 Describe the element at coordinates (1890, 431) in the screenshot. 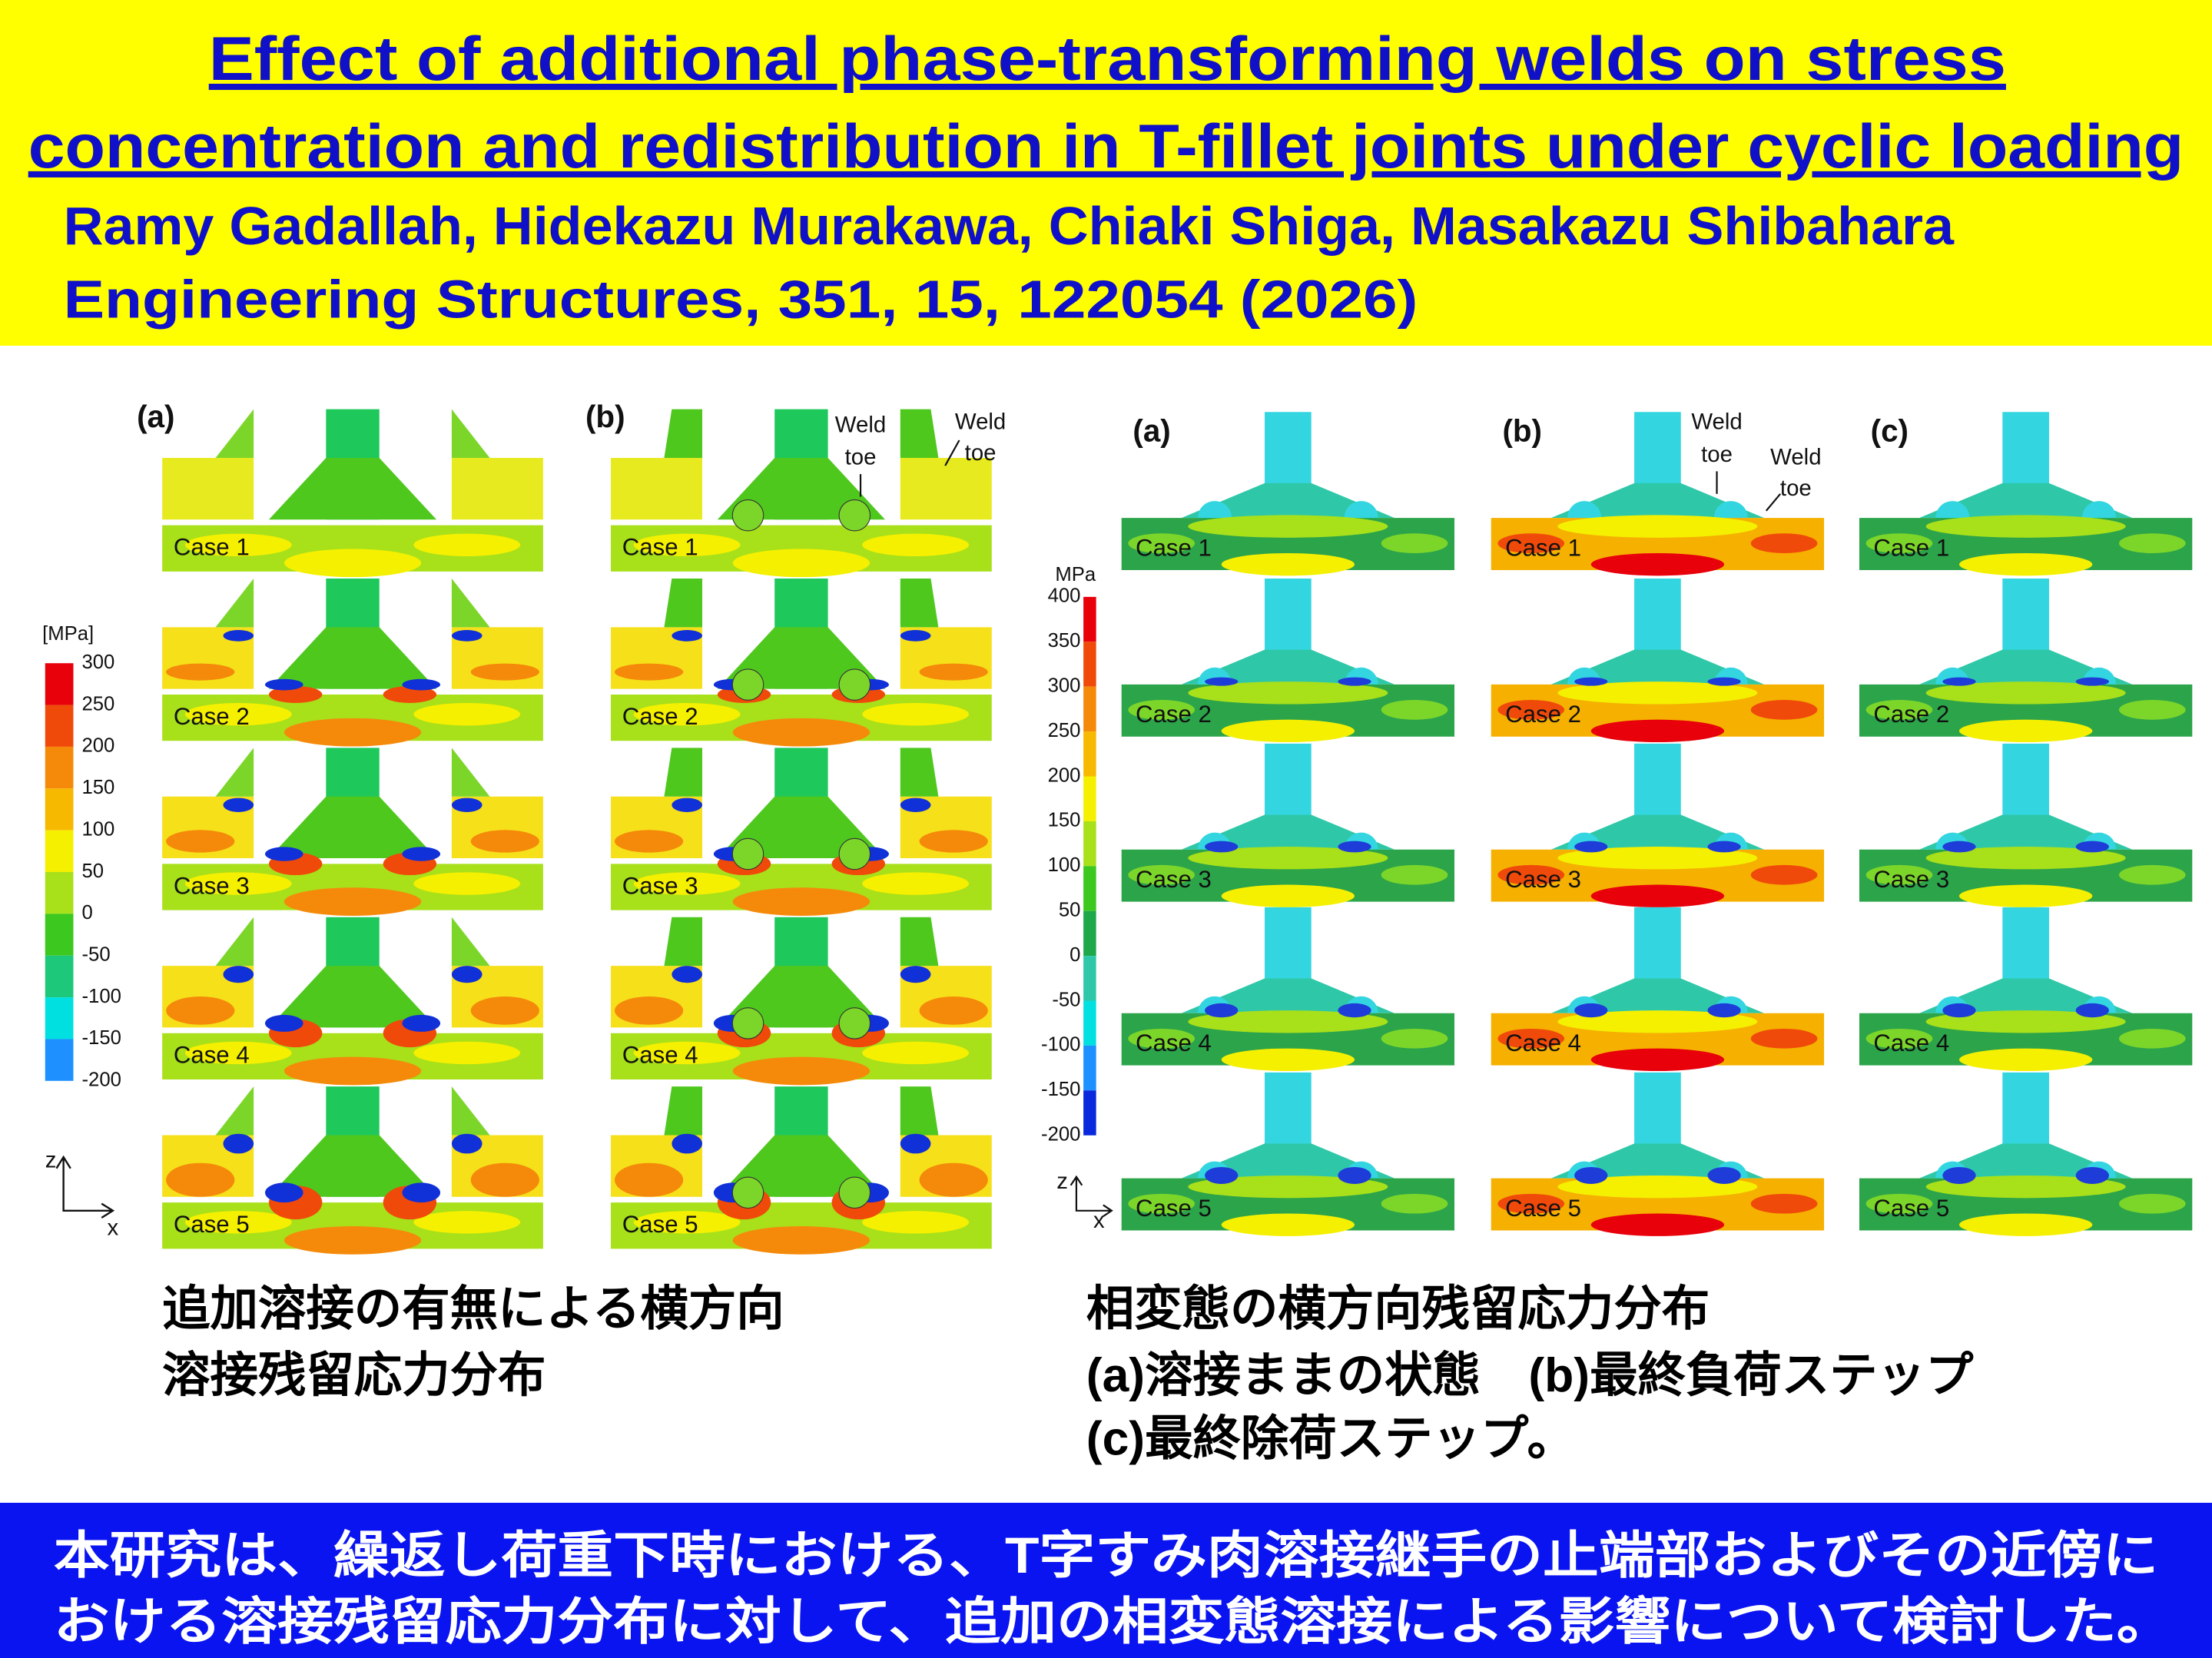

I see `panel-label: (c)` at that location.